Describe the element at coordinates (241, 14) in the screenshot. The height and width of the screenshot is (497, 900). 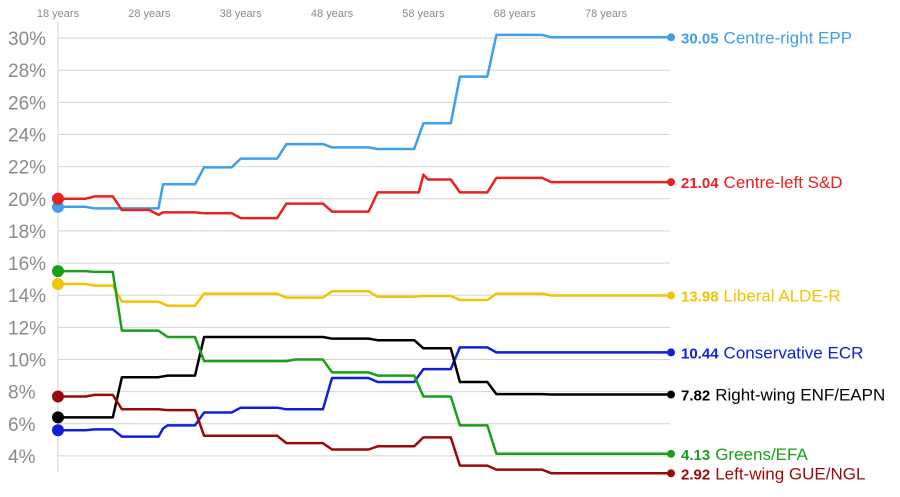
I see `x-tick-label: 38 years` at that location.